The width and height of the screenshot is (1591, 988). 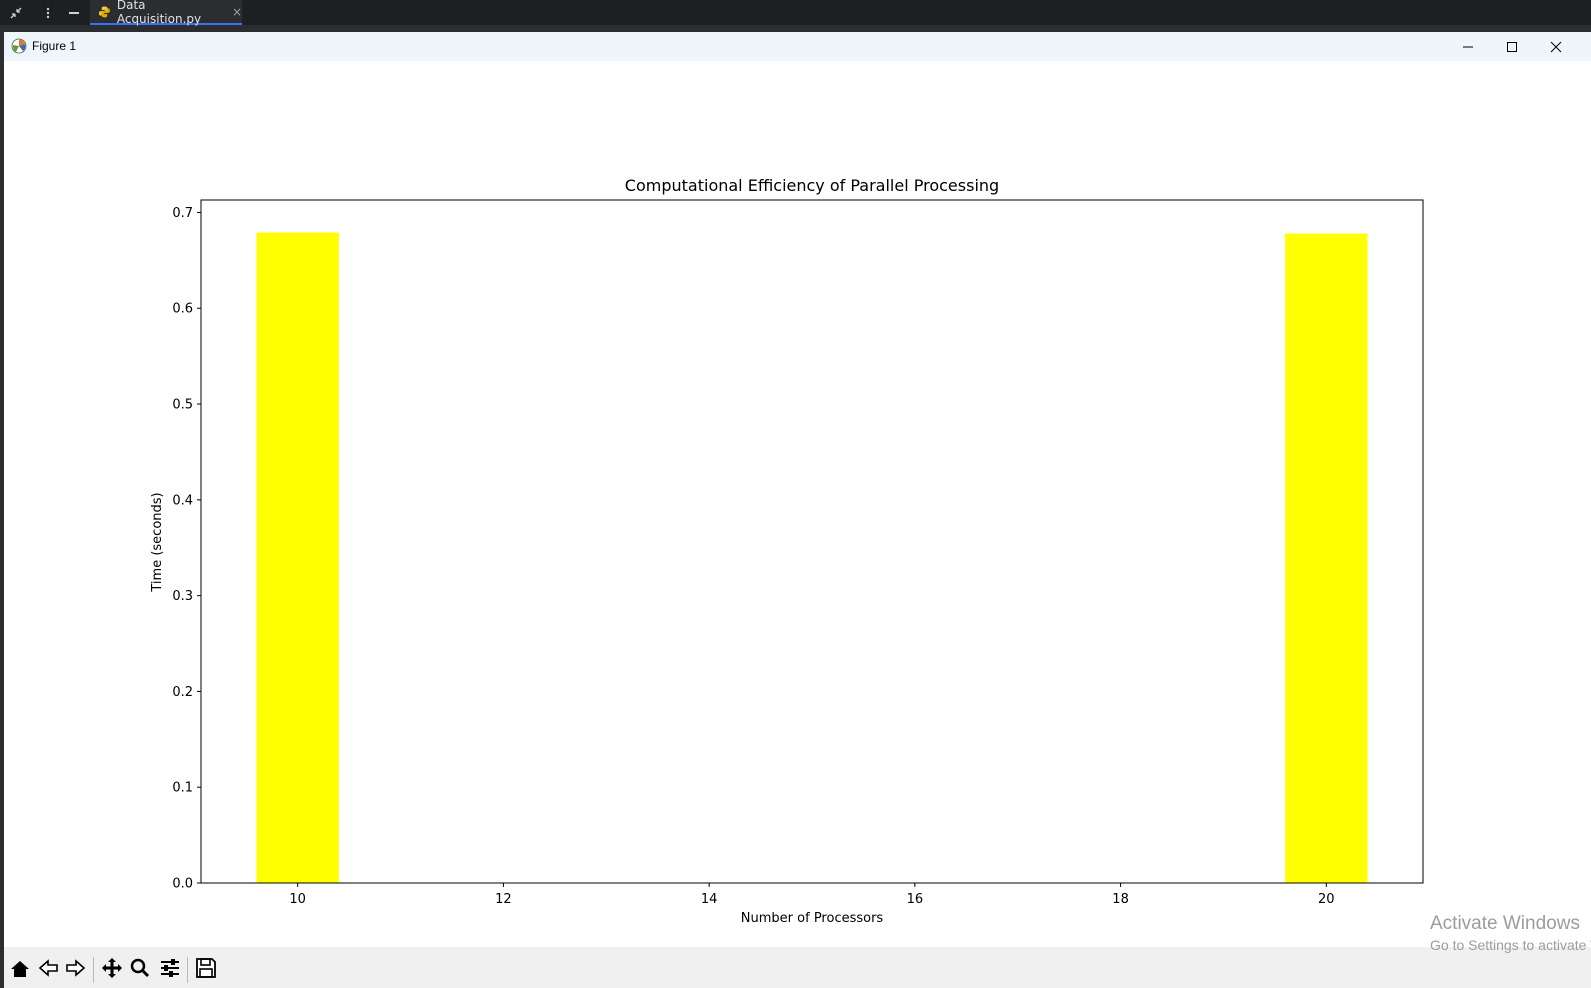 What do you see at coordinates (182, 309) in the screenshot?
I see `y-tick-label: 0.6` at bounding box center [182, 309].